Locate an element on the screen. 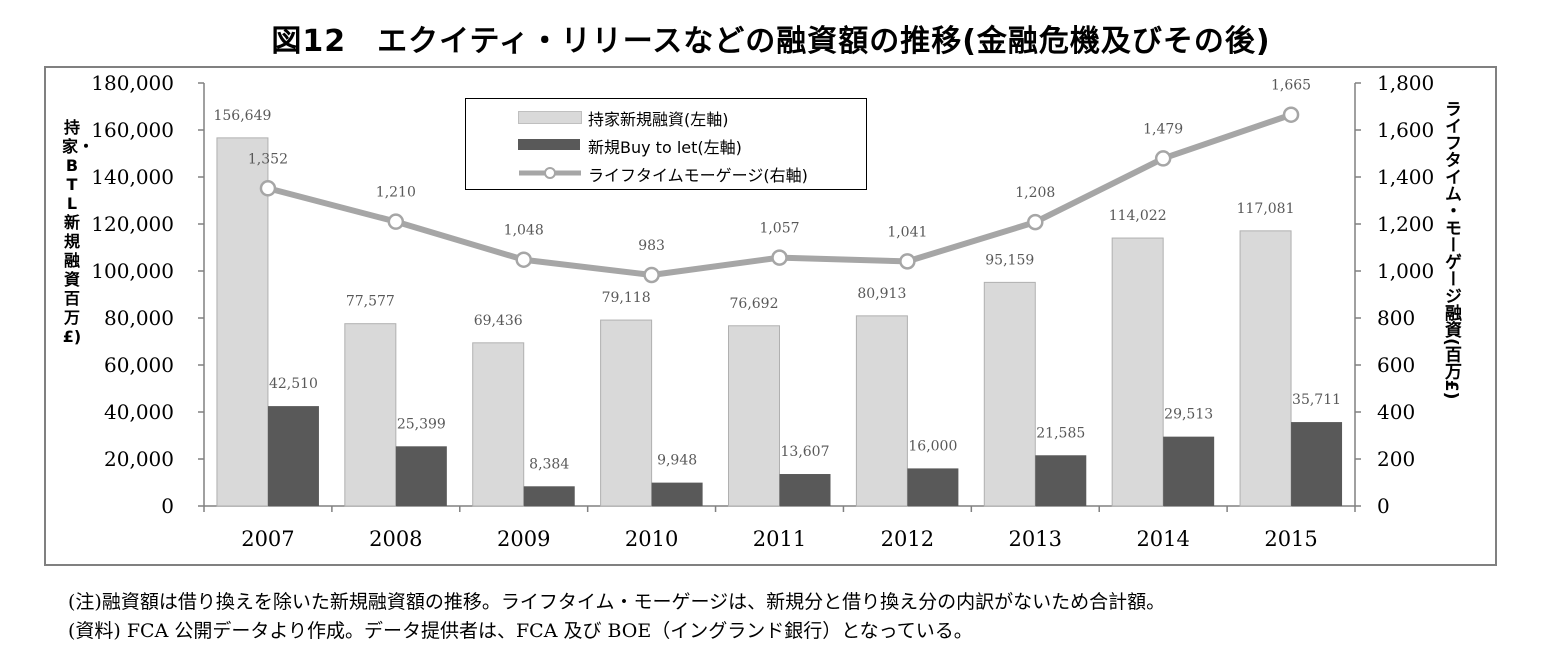 Image resolution: width=1542 pixels, height=666 pixels. left-tick-label: 160,000 is located at coordinates (132, 130).